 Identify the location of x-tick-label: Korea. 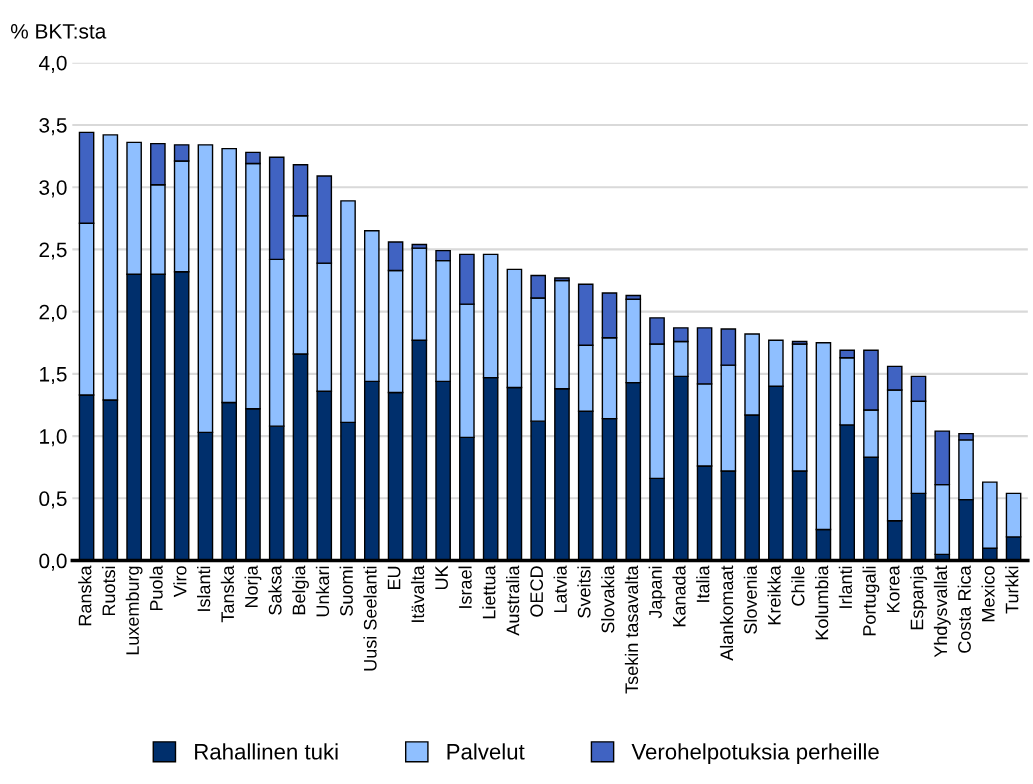
(893, 589).